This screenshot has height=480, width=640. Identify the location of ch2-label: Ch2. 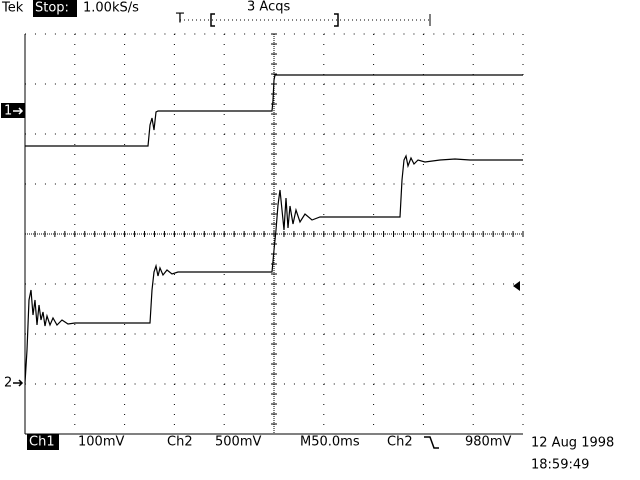
(180, 442).